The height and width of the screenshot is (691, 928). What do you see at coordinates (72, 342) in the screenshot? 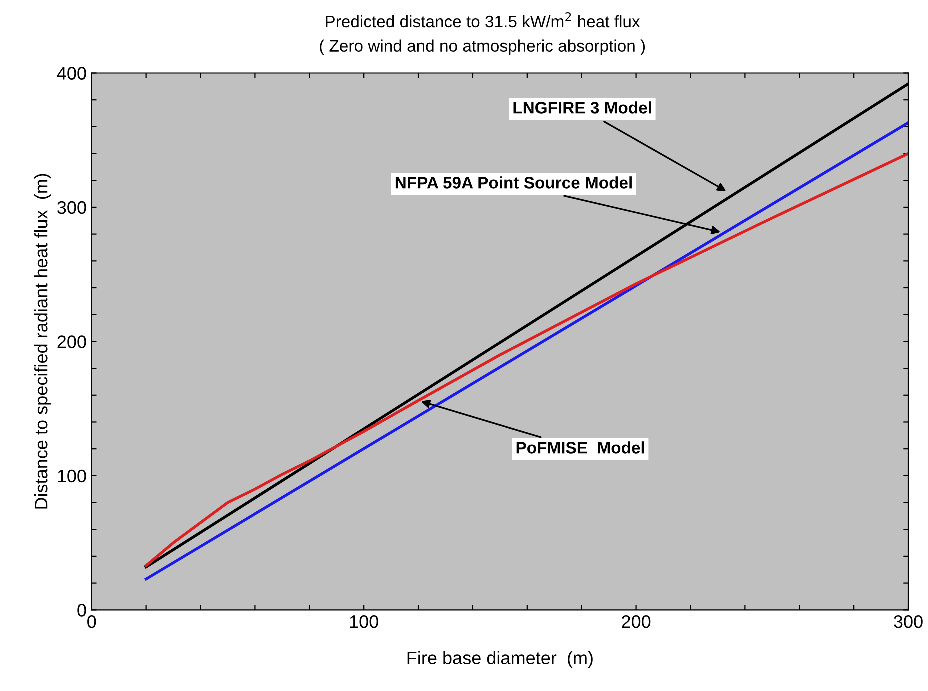
I see `y-tick-label: 200` at bounding box center [72, 342].